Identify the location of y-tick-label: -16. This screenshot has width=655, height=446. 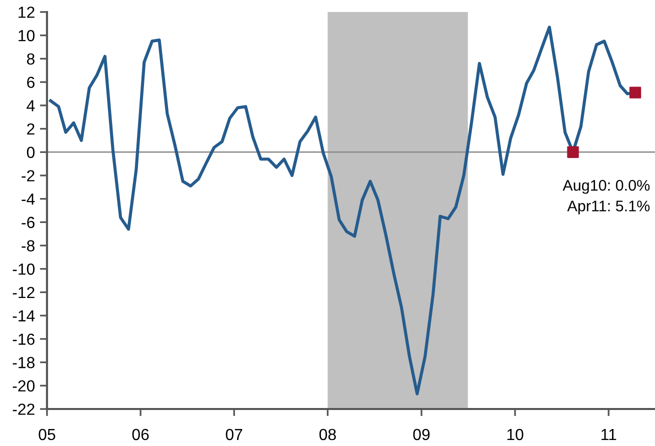
(23, 339).